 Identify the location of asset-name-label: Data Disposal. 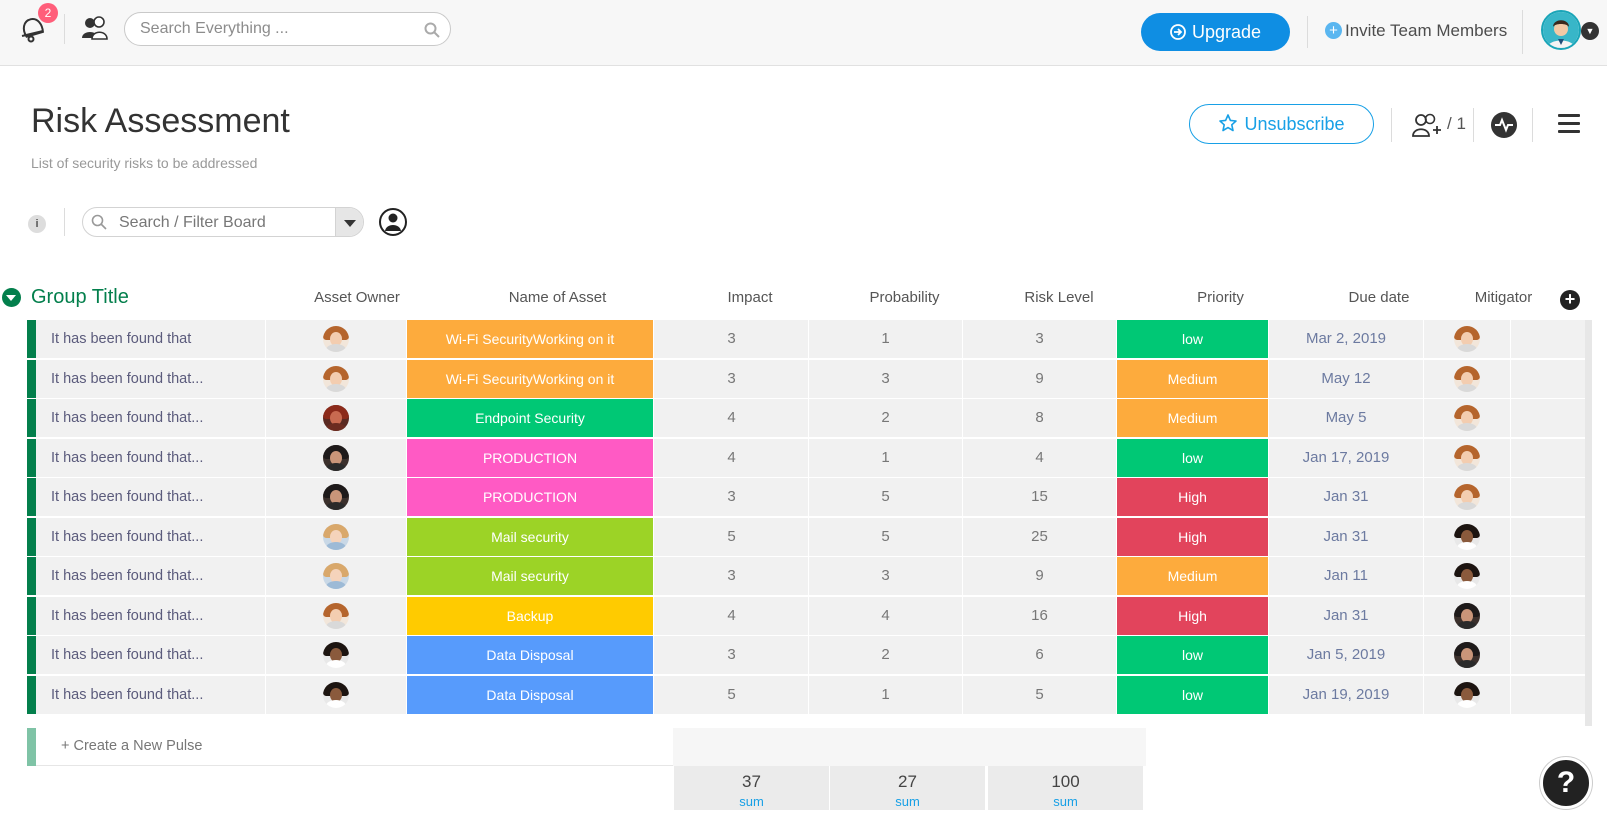
(530, 655).